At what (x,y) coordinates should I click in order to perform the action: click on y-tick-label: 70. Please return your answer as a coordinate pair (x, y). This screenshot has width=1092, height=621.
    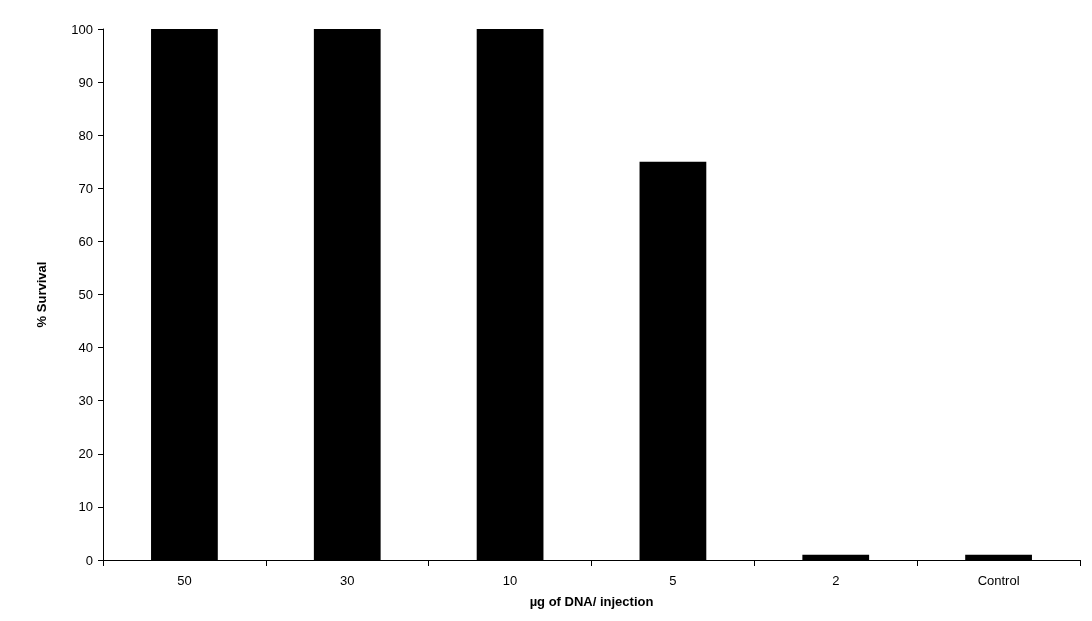
    Looking at the image, I should click on (85, 188).